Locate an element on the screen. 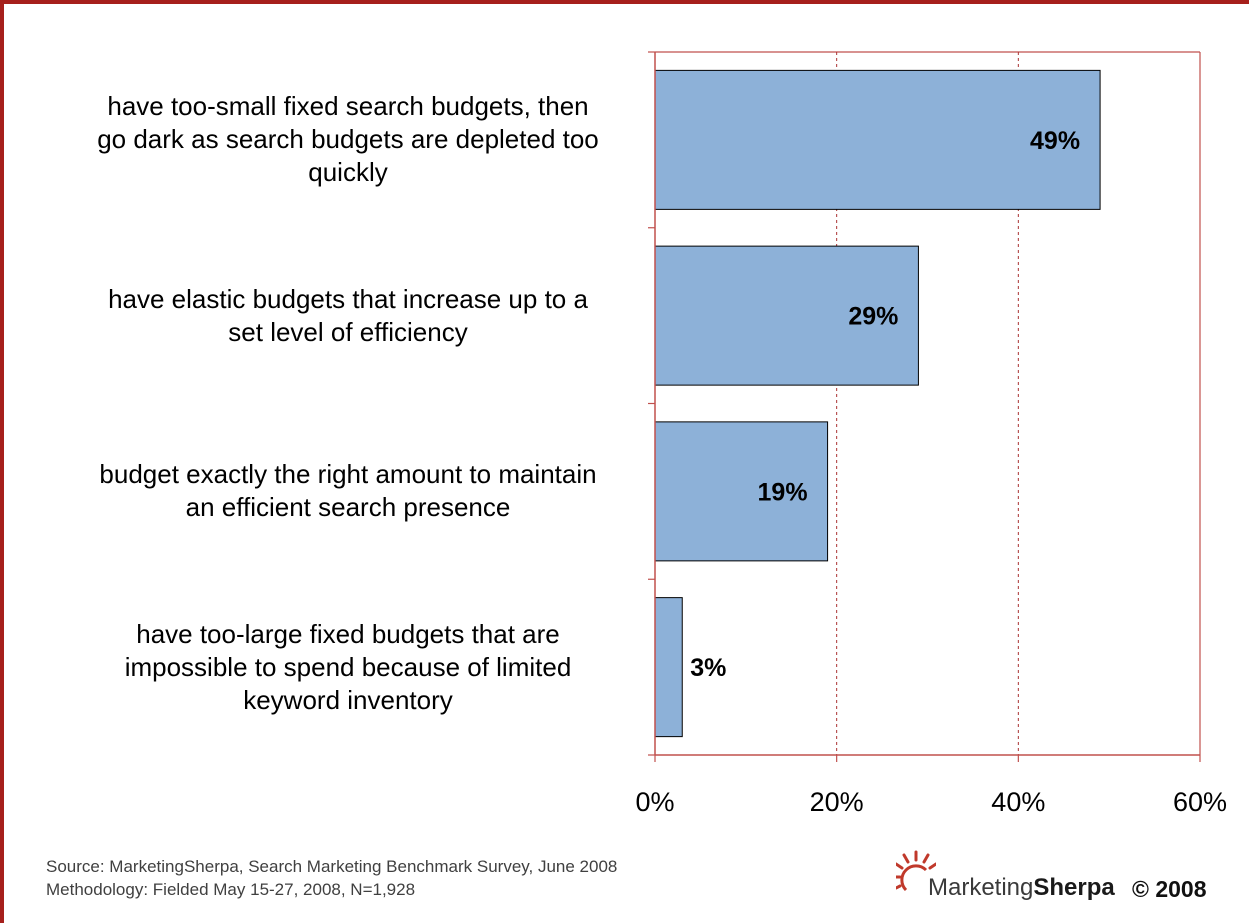  category-label-line: quickly is located at coordinates (348, 172).